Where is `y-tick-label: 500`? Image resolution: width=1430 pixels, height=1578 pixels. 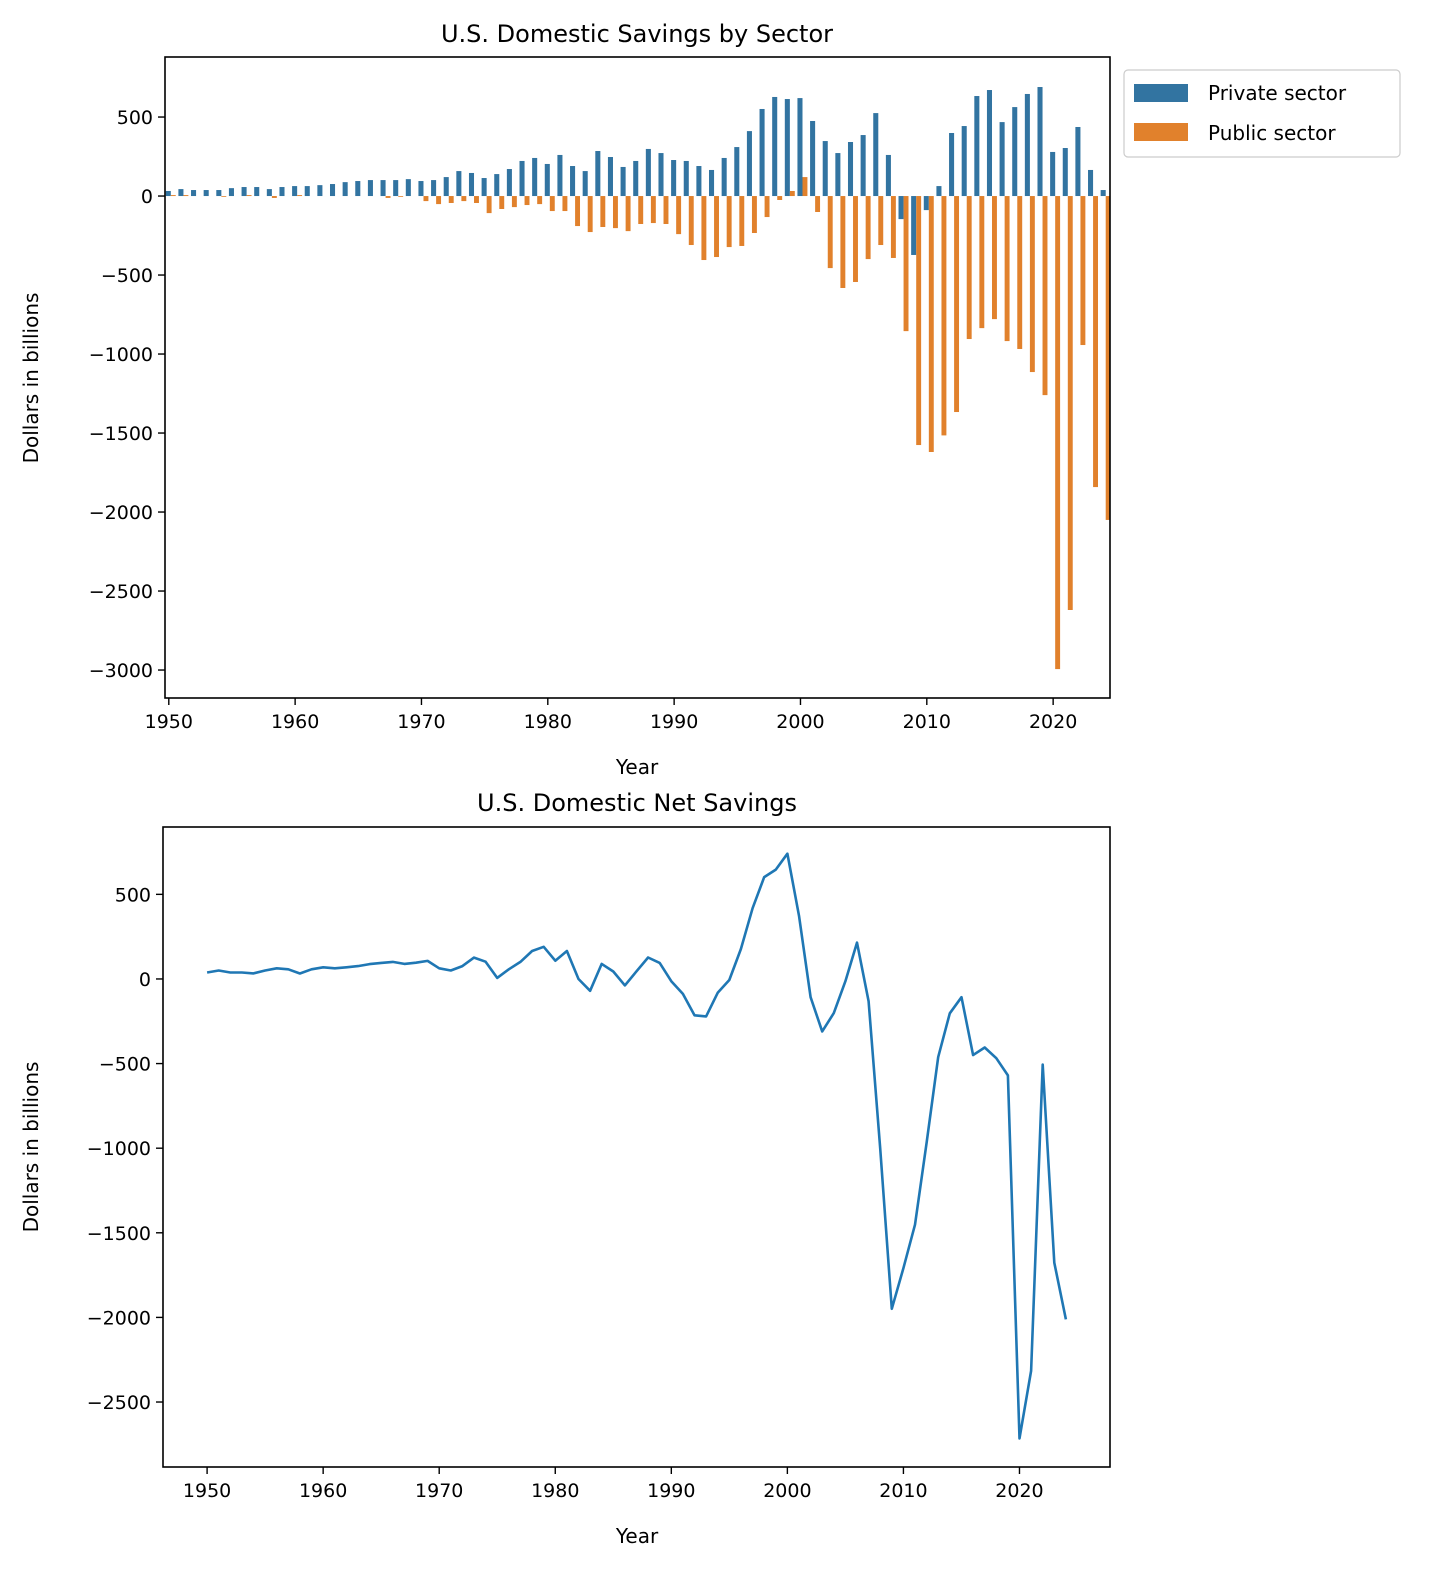
y-tick-label: 500 is located at coordinates (135, 118).